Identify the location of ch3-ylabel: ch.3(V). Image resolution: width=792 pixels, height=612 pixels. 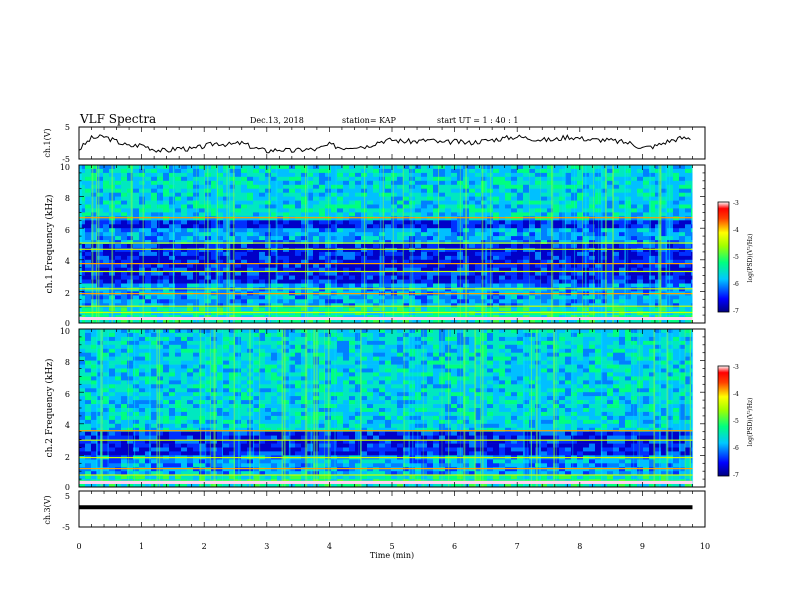
(47, 509).